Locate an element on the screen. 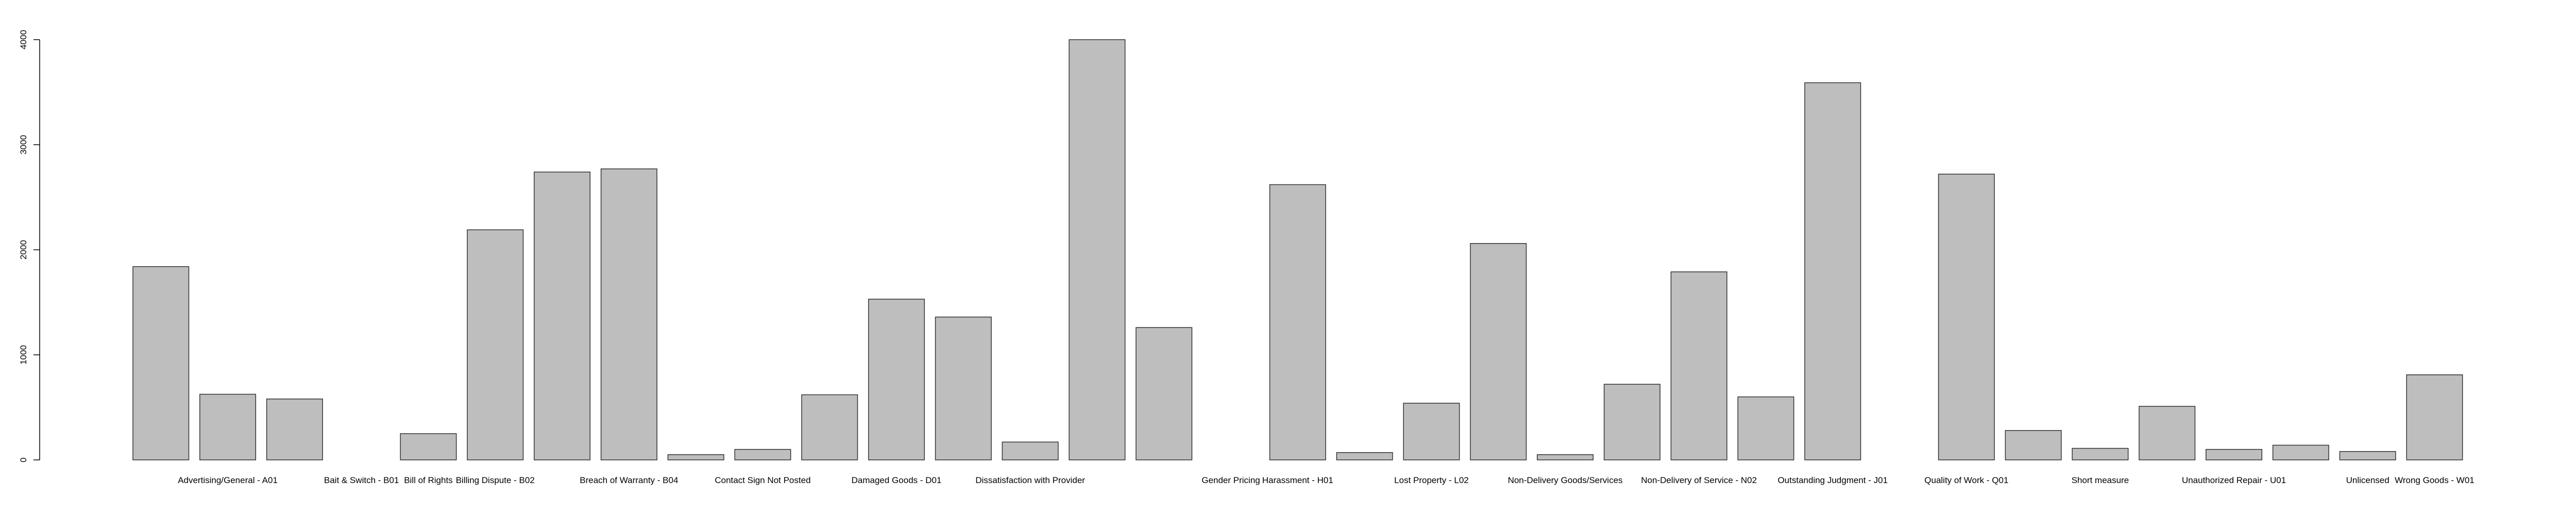 Image resolution: width=2576 pixels, height=515 pixels. x-tick-label: Non-Delivery of Service - N02 is located at coordinates (1699, 480).